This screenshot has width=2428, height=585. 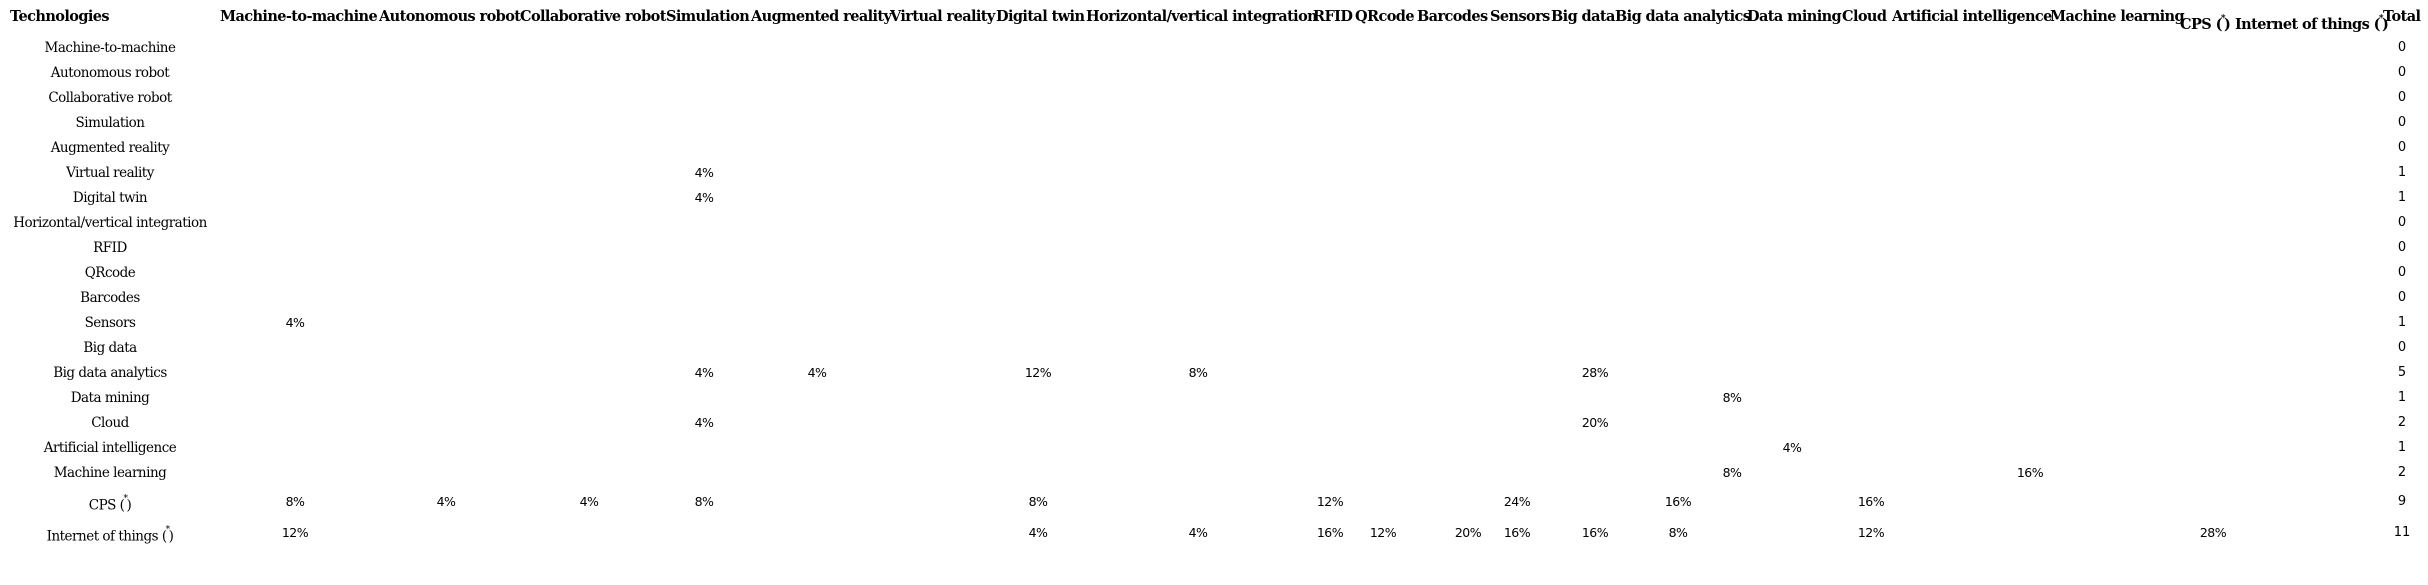 What do you see at coordinates (1595, 372) in the screenshot?
I see `table-cell: 28%` at bounding box center [1595, 372].